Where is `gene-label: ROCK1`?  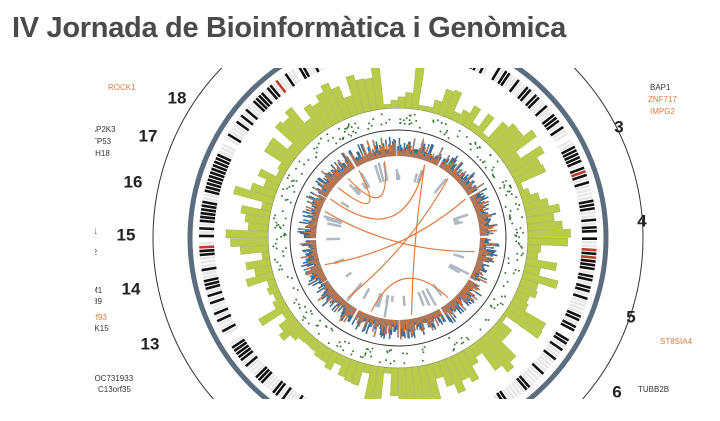 gene-label: ROCK1 is located at coordinates (122, 87).